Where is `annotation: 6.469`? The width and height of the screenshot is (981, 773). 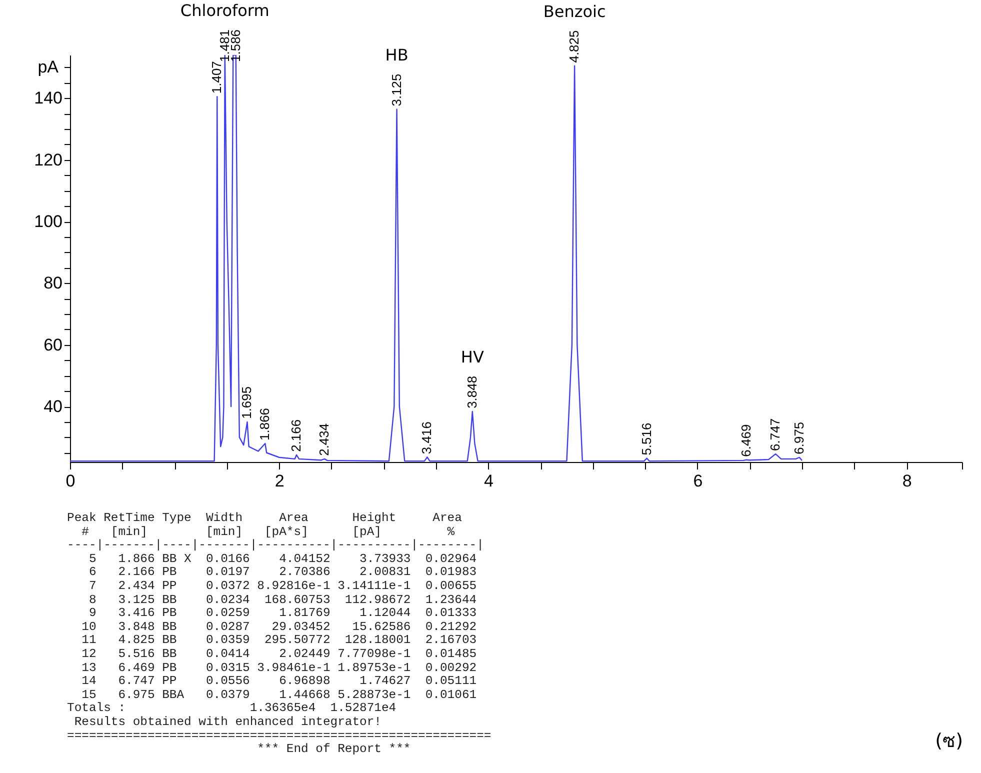 annotation: 6.469 is located at coordinates (746, 440).